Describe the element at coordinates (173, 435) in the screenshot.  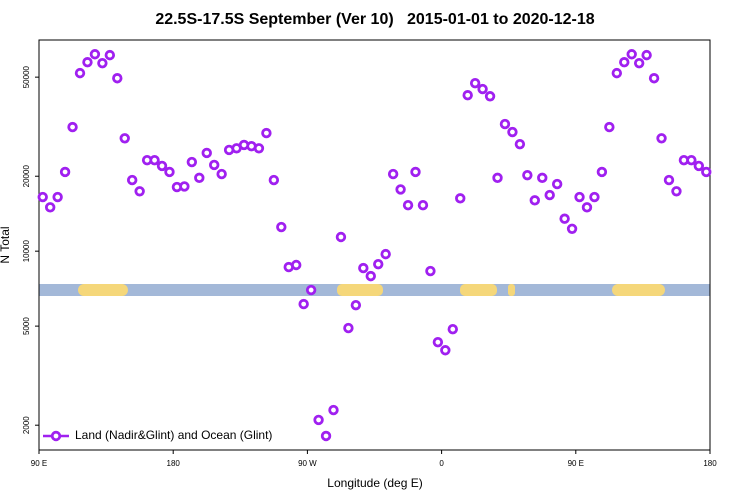
I see `legend-label: Land (Nadir&Glint) and Ocean (Glint)` at that location.